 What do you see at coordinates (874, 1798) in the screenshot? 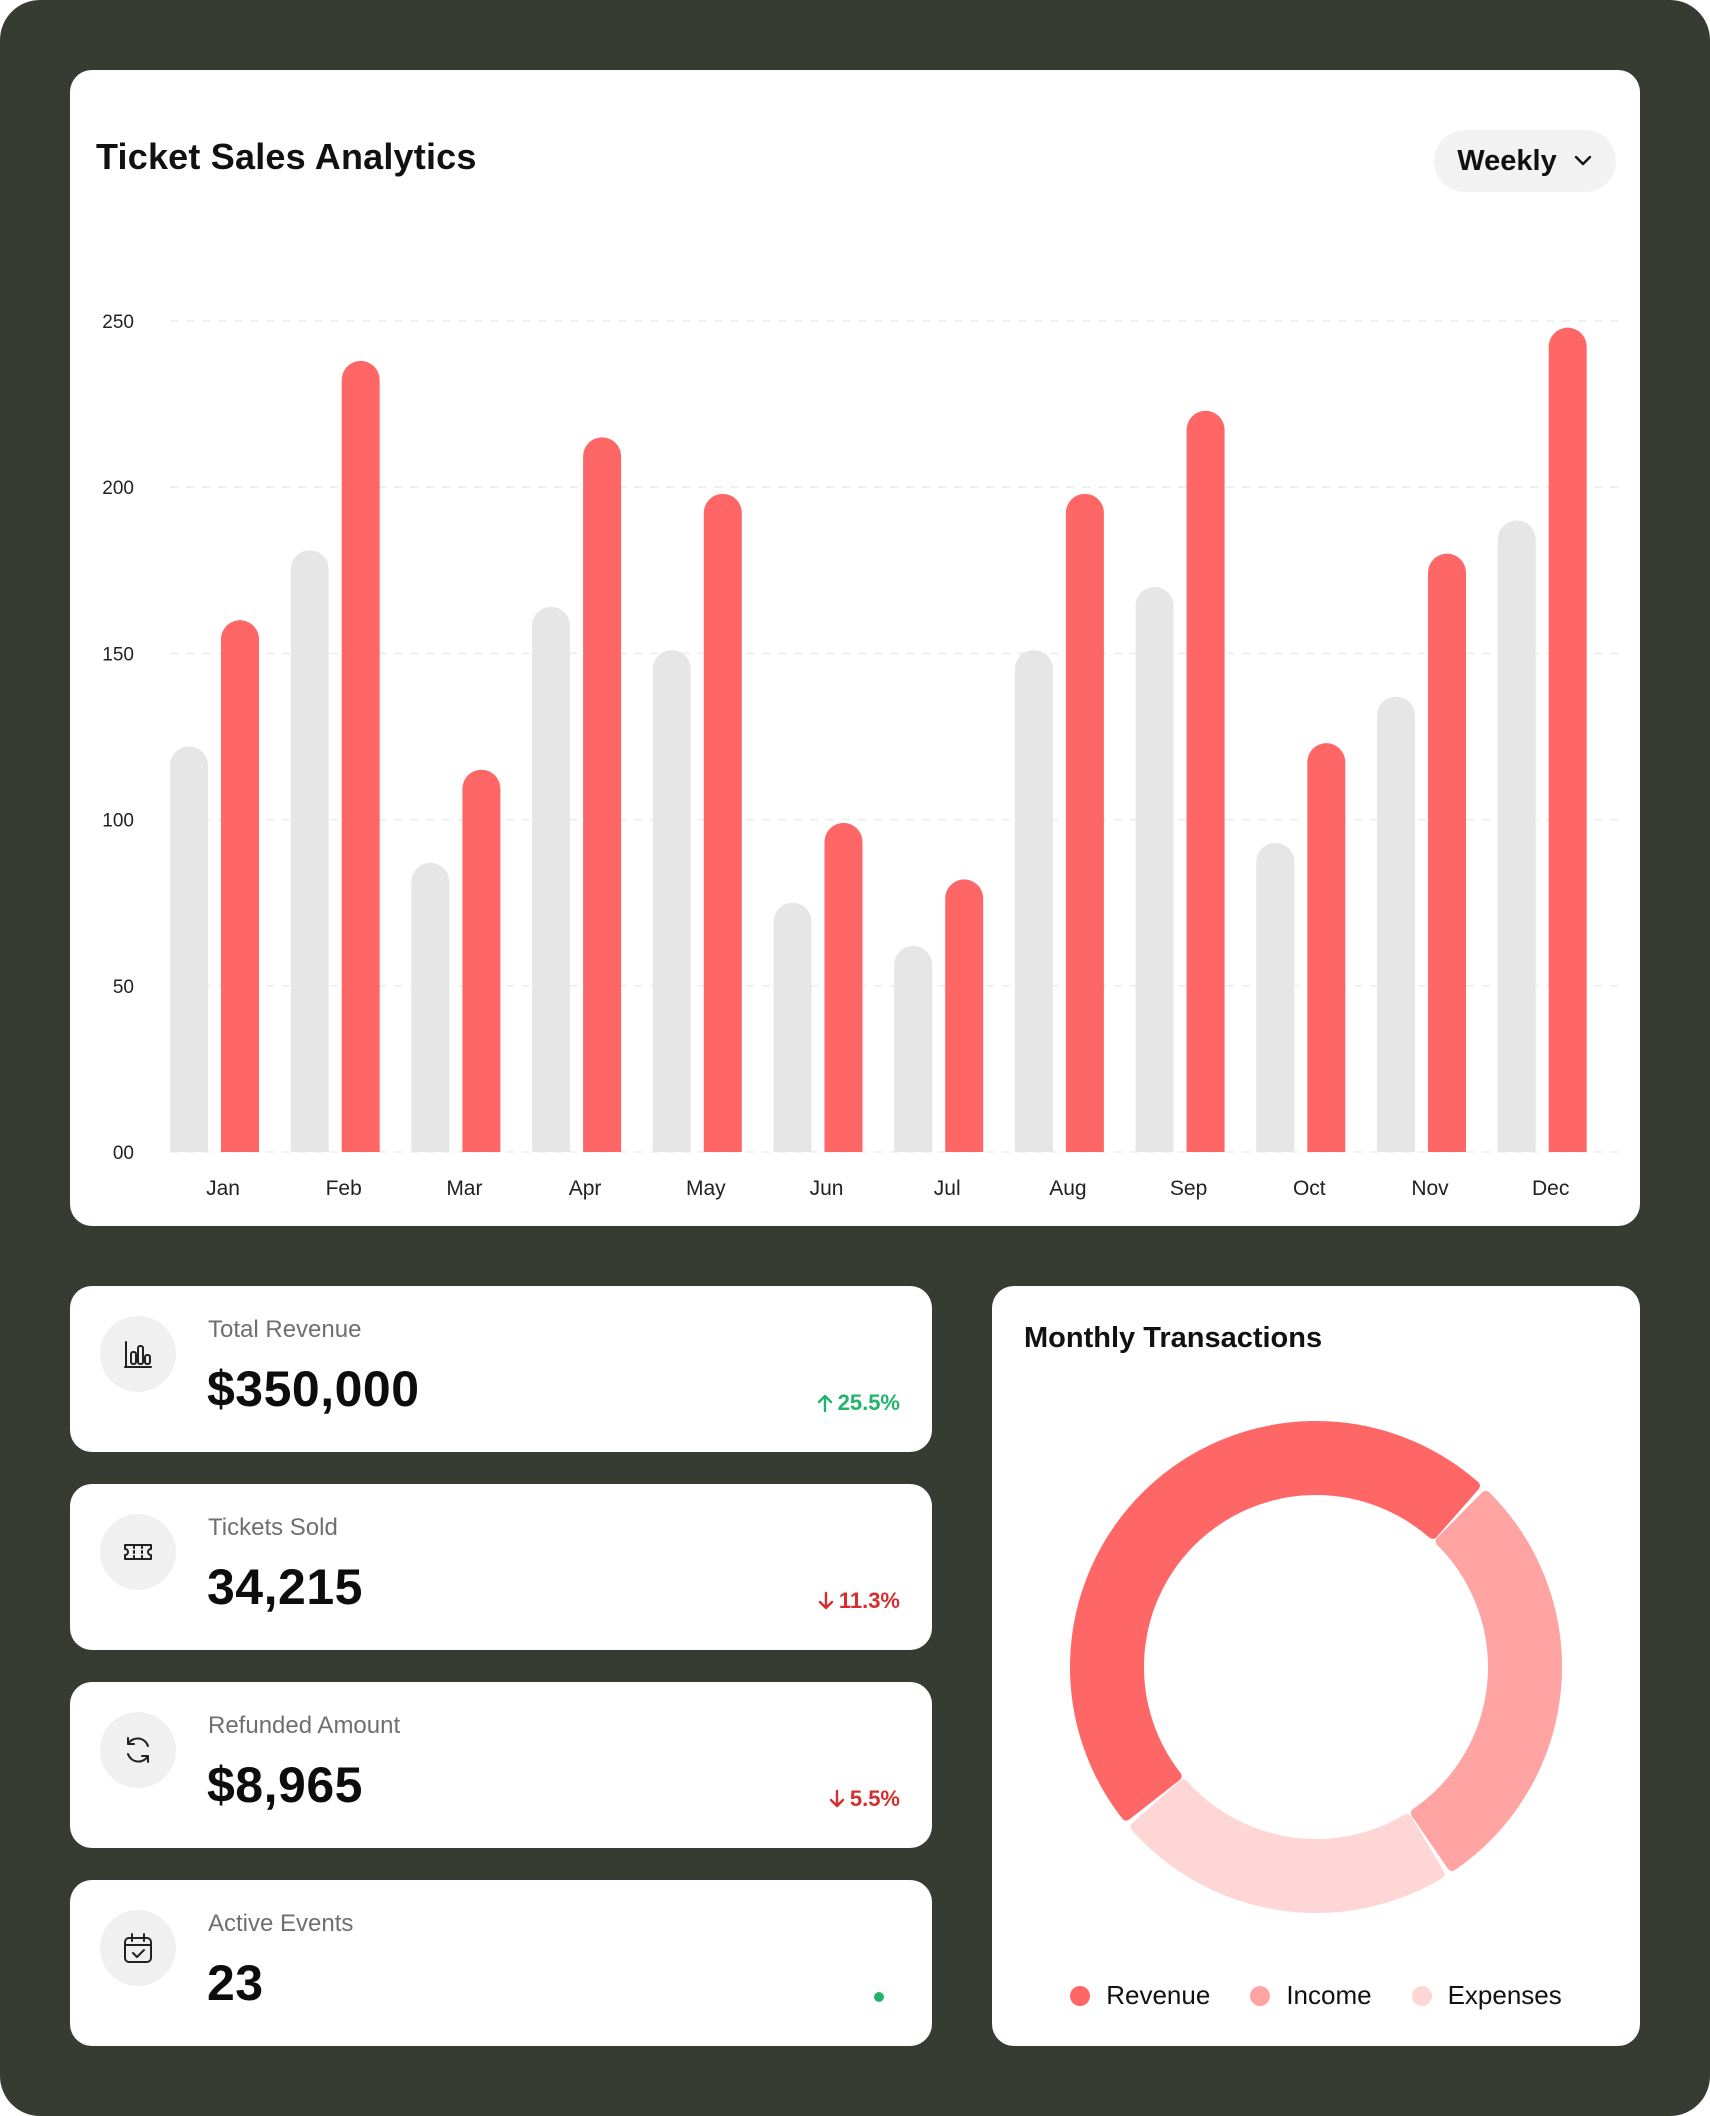
I see `stat-change-value: 5.5%` at bounding box center [874, 1798].